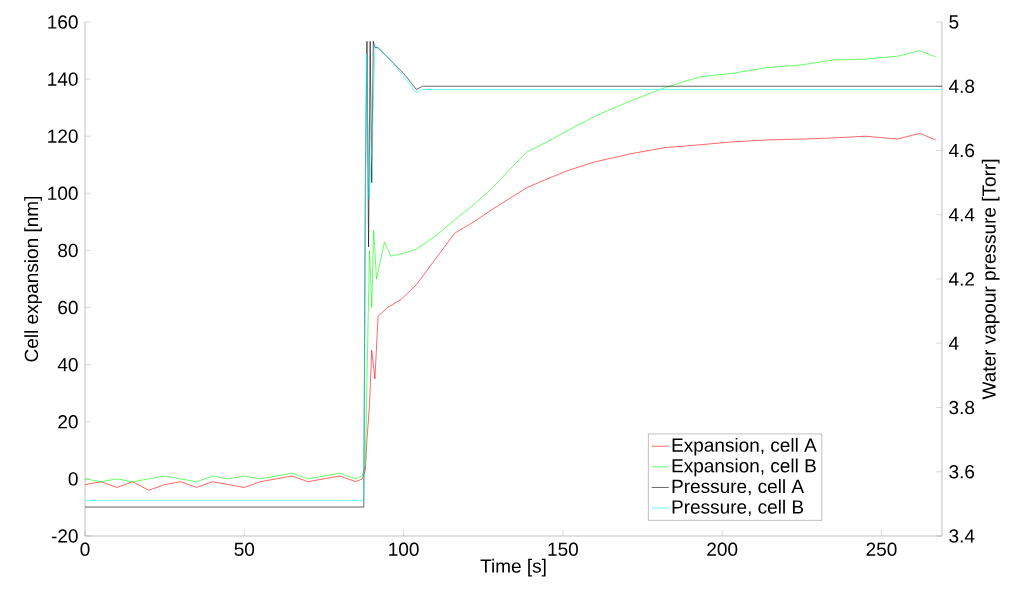  What do you see at coordinates (954, 22) in the screenshot?
I see `y2-tick-label: 5` at bounding box center [954, 22].